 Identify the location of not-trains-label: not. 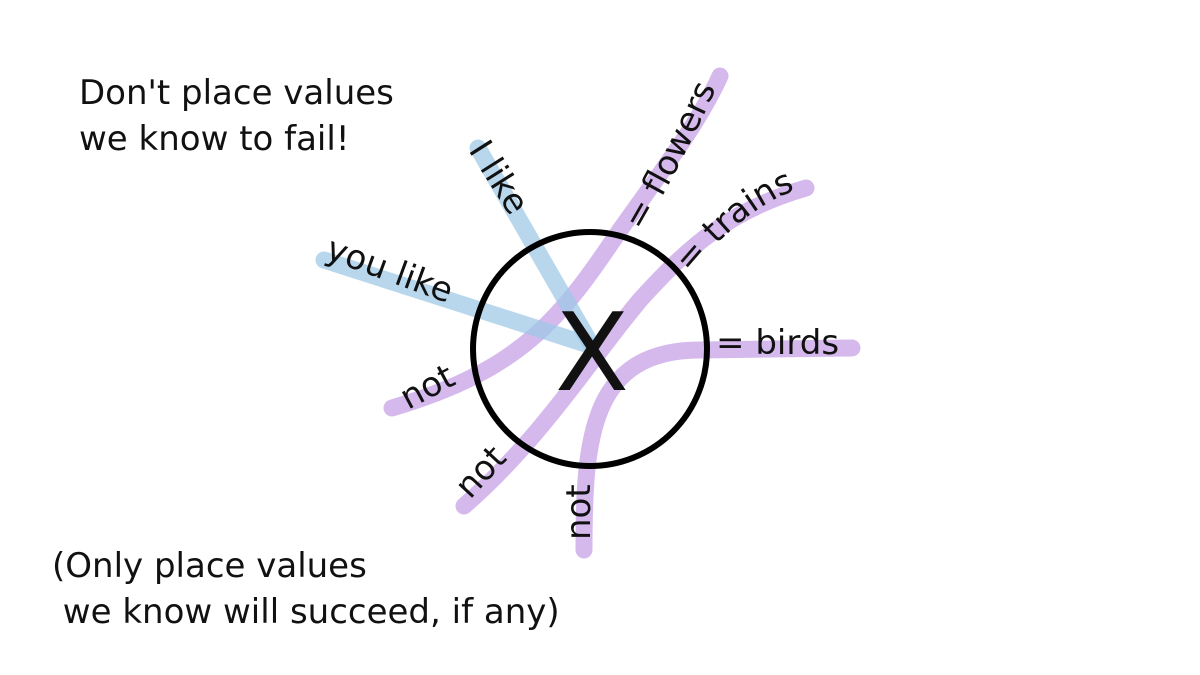
(480, 472).